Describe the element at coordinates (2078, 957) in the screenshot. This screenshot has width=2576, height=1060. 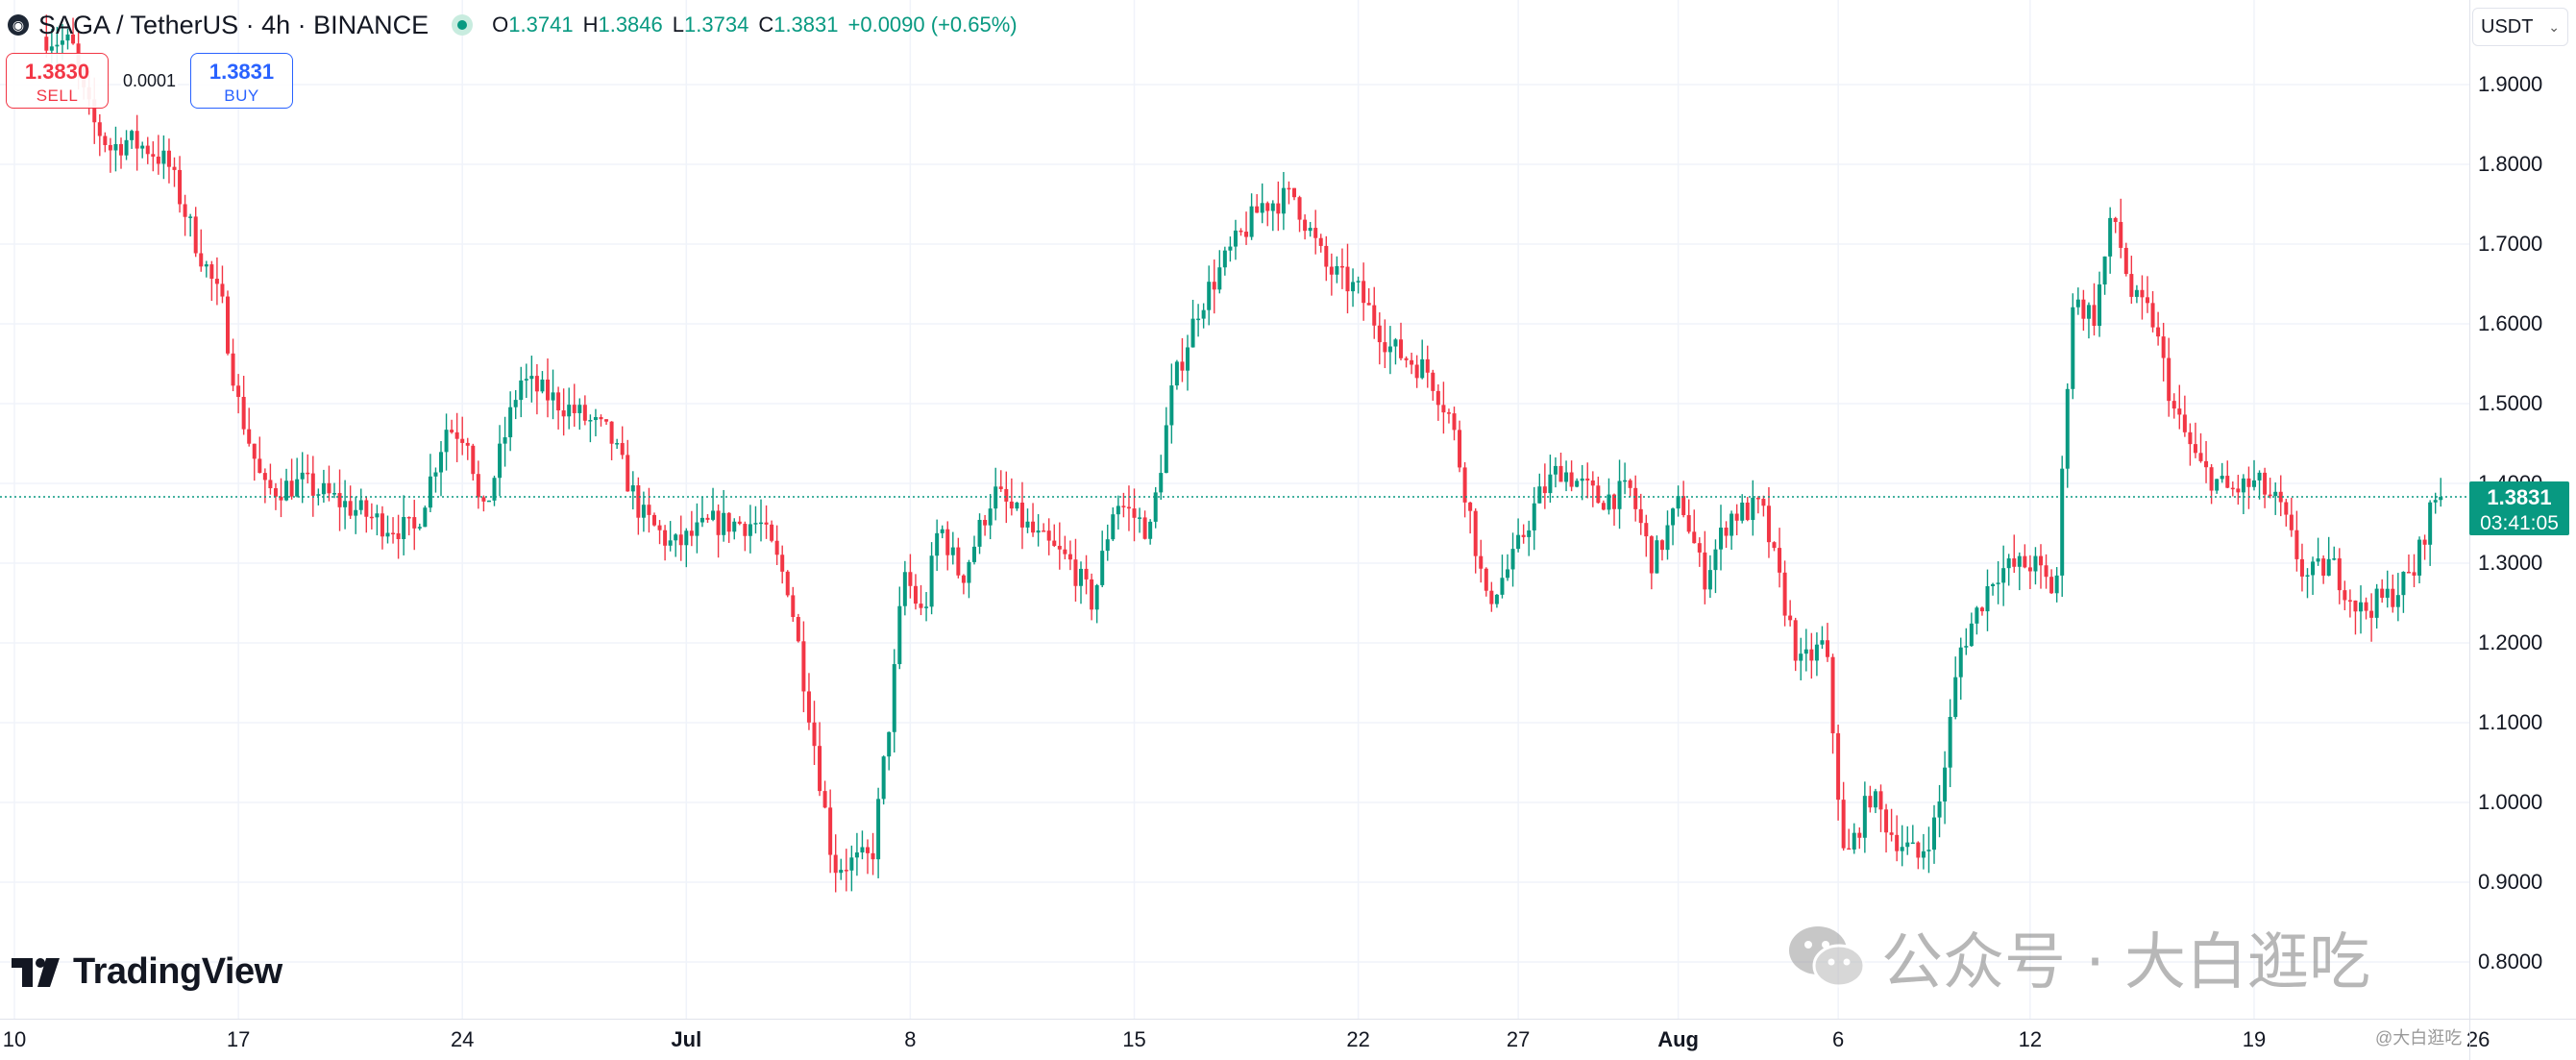
I see `wechat-watermark: 公众号 · 大白逛吃` at that location.